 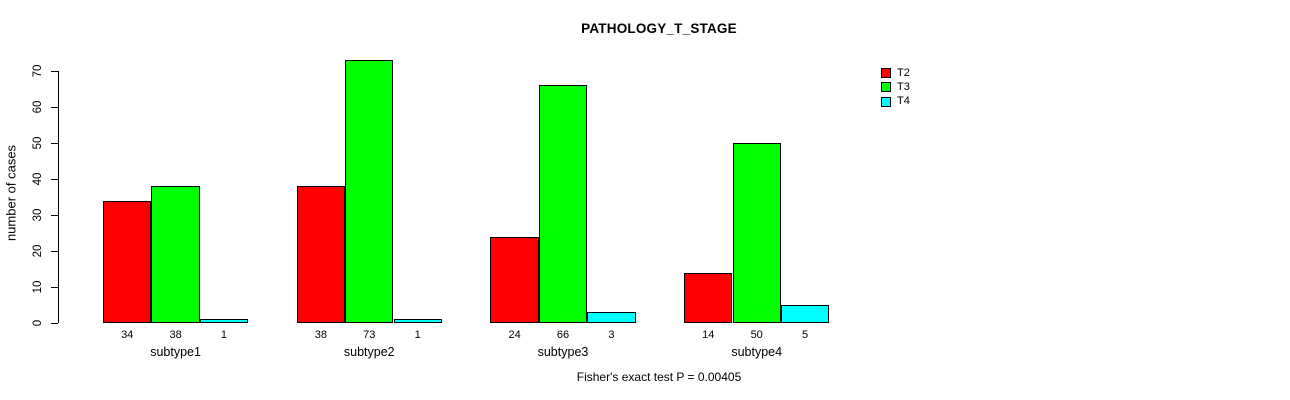 I want to click on y-tick-label: 40, so click(x=38, y=179).